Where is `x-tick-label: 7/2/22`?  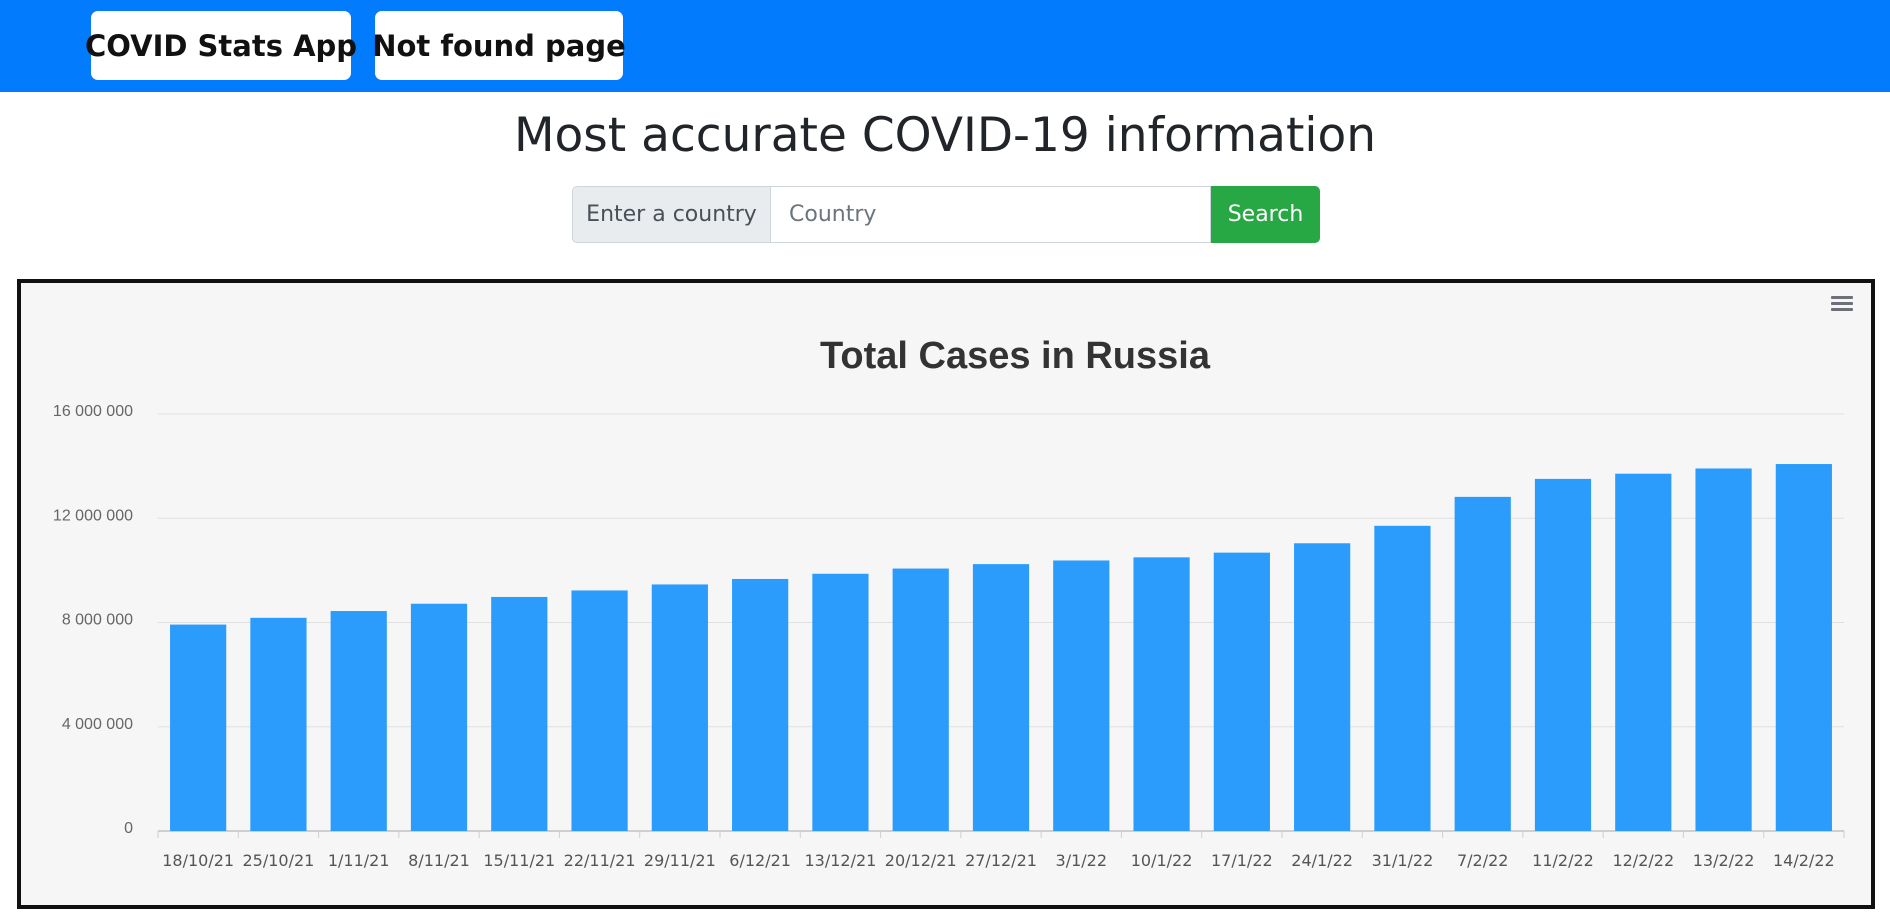 x-tick-label: 7/2/22 is located at coordinates (1483, 860).